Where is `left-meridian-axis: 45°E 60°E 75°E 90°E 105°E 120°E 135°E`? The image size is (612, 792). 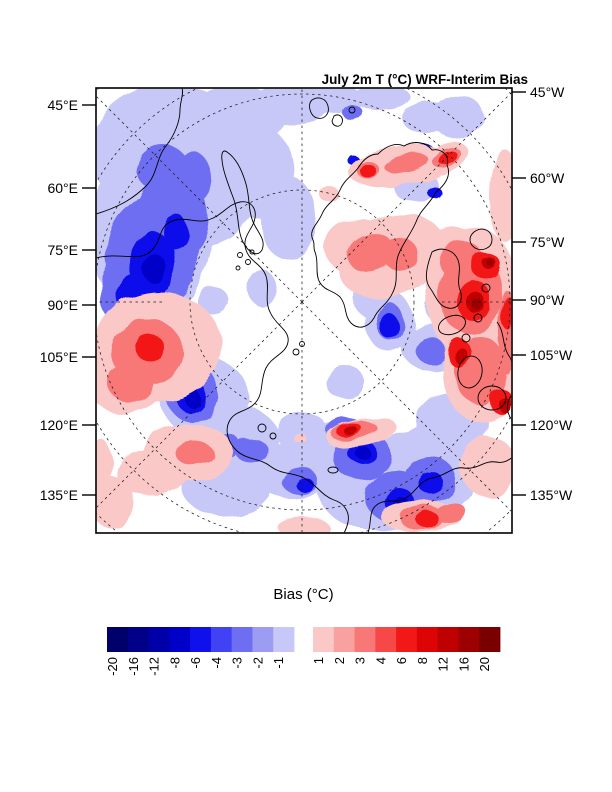 left-meridian-axis: 45°E 60°E 75°E 90°E 105°E 120°E 135°E is located at coordinates (68, 300).